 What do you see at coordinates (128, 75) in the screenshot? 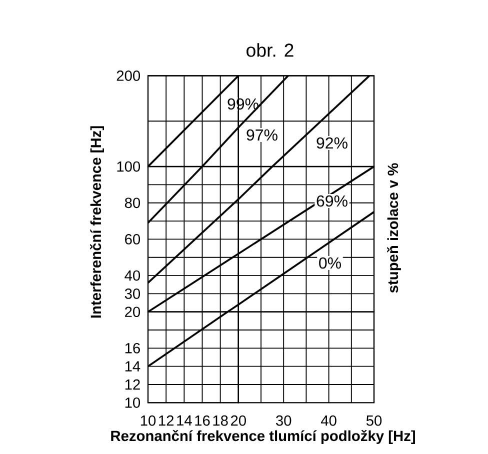
I see `y-tick-label: 200` at bounding box center [128, 75].